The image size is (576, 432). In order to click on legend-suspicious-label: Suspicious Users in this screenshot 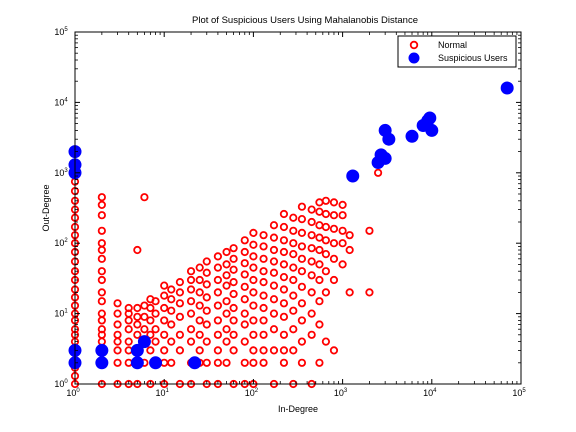, I will do `click(473, 58)`.